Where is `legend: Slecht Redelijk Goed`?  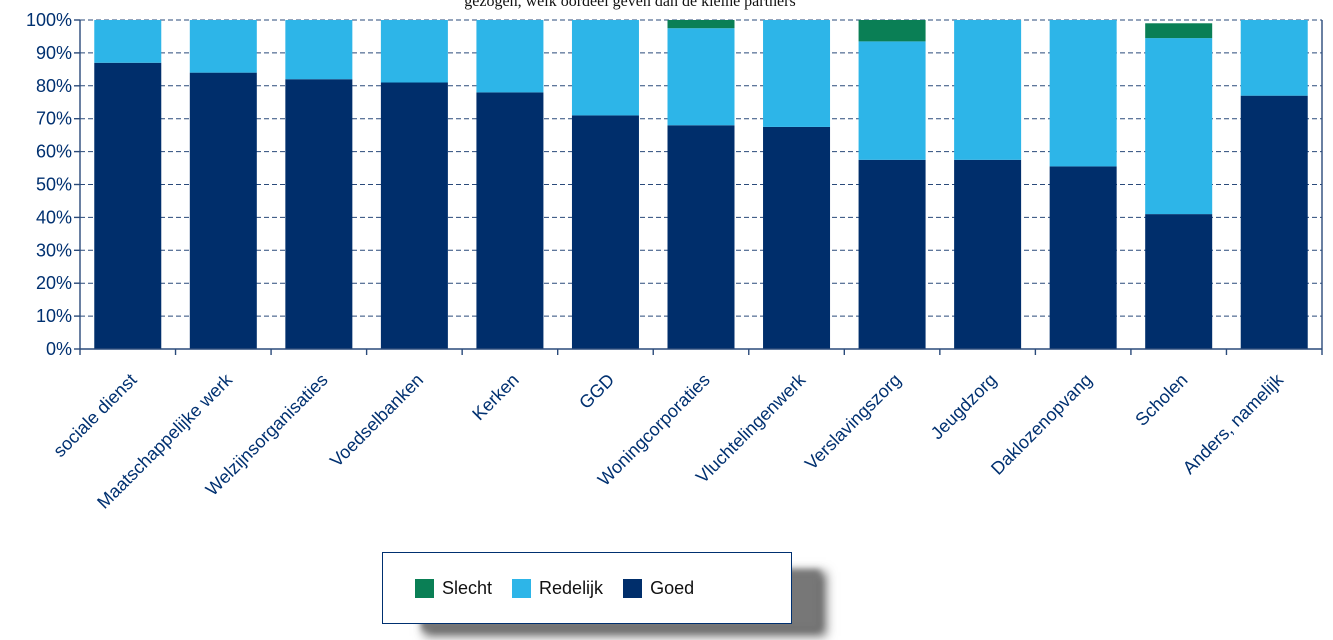 legend: Slecht Redelijk Goed is located at coordinates (587, 588).